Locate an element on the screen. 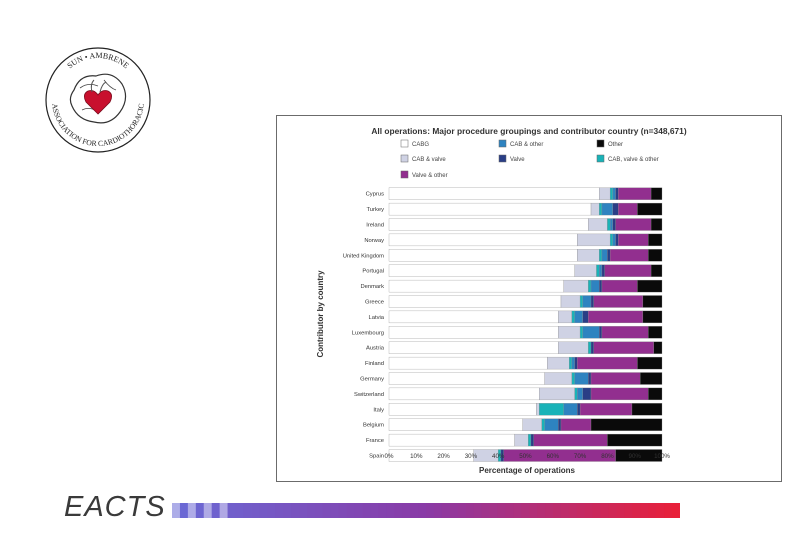  legend-swatch-other is located at coordinates (600, 143).